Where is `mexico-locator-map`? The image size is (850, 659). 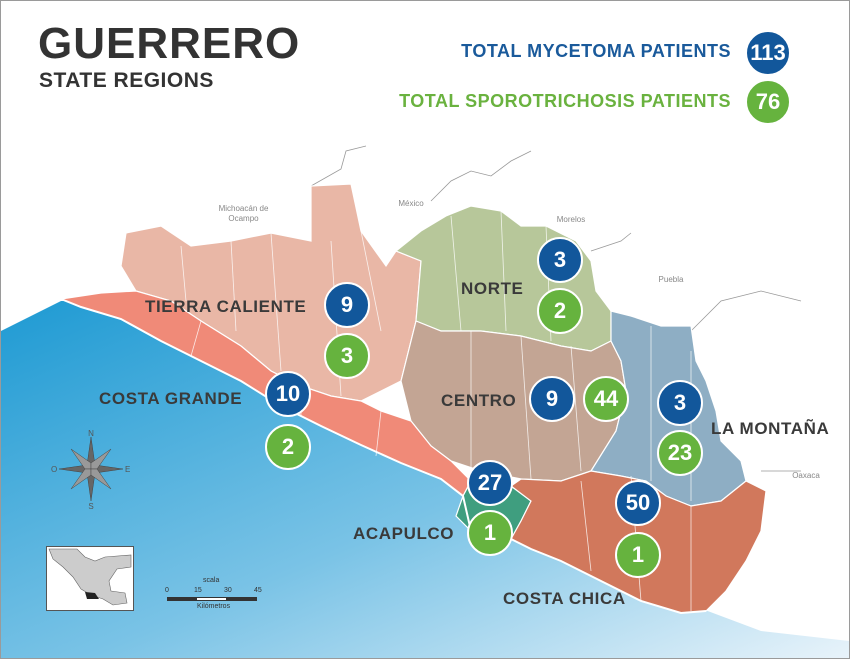 mexico-locator-map is located at coordinates (90, 577).